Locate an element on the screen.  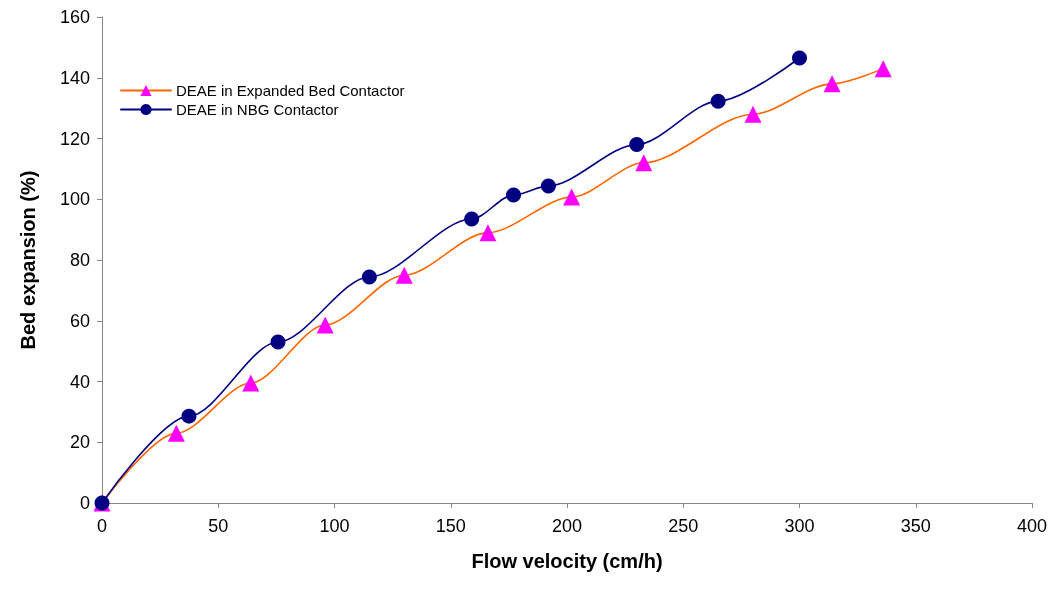
x-tick-label: 100 is located at coordinates (334, 526).